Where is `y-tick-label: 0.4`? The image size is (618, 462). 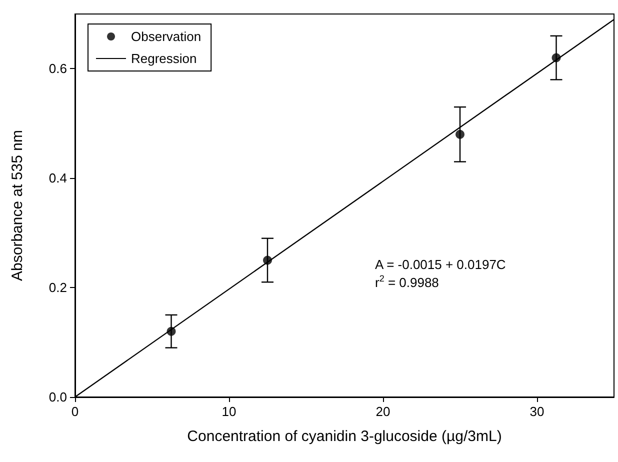
y-tick-label: 0.4 is located at coordinates (57, 178).